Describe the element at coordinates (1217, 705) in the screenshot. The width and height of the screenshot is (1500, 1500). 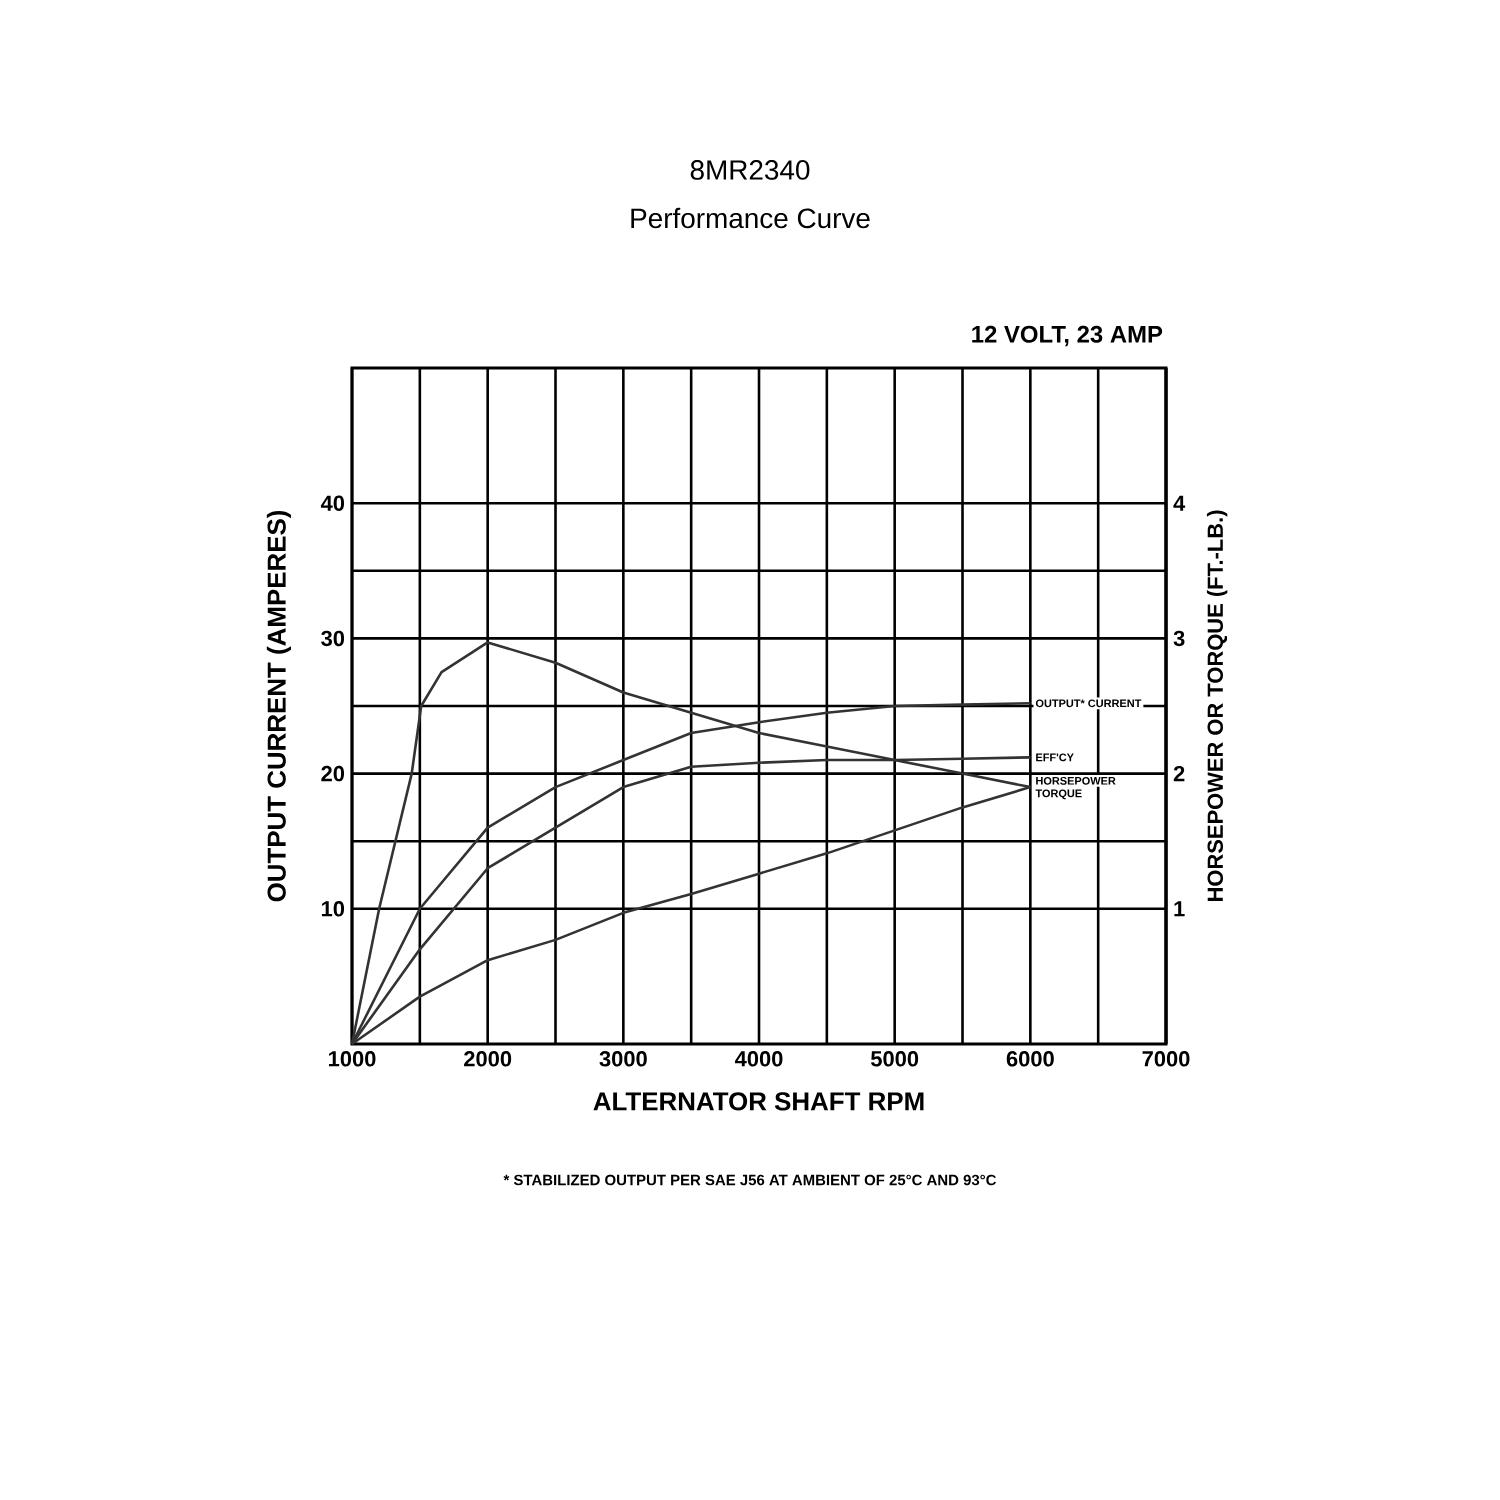
I see `y2-axis-title: HORSEPOWER OR TORQUE (FT.-LB.)` at that location.